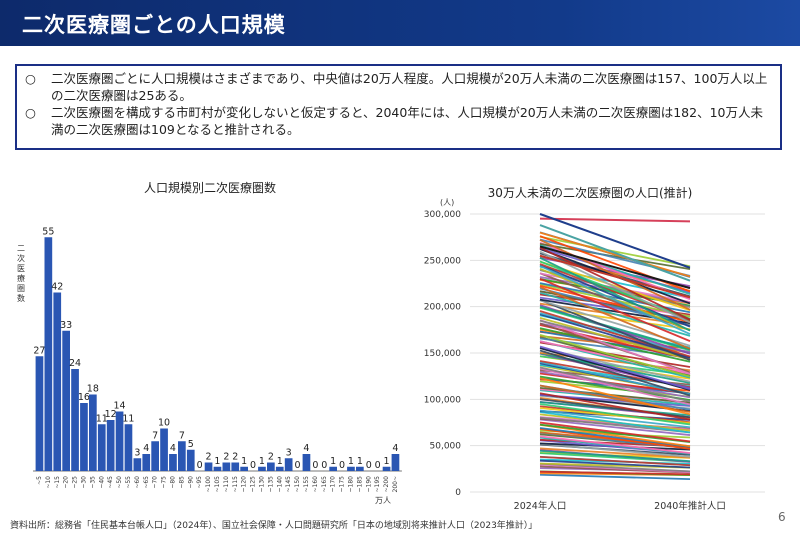  Describe the element at coordinates (261, 484) in the screenshot. I see `x-tick-label: ~130` at that location.